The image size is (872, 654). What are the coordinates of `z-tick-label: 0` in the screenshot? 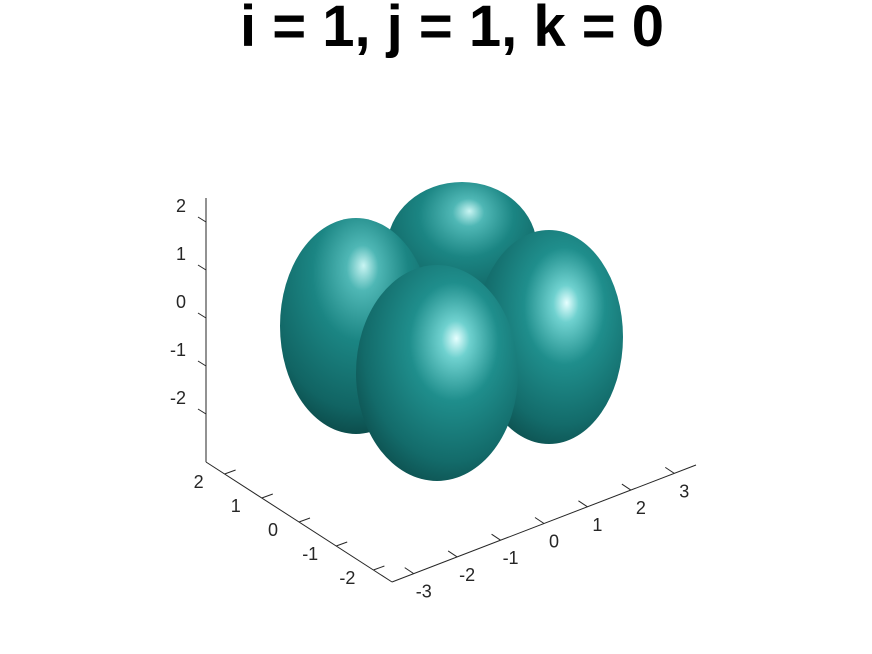 It's located at (181, 302).